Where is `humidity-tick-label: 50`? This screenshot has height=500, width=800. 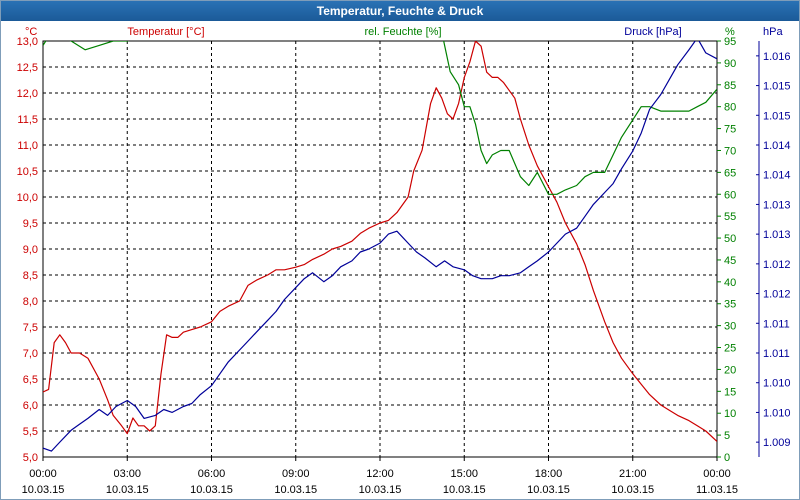 humidity-tick-label: 50 is located at coordinates (730, 239).